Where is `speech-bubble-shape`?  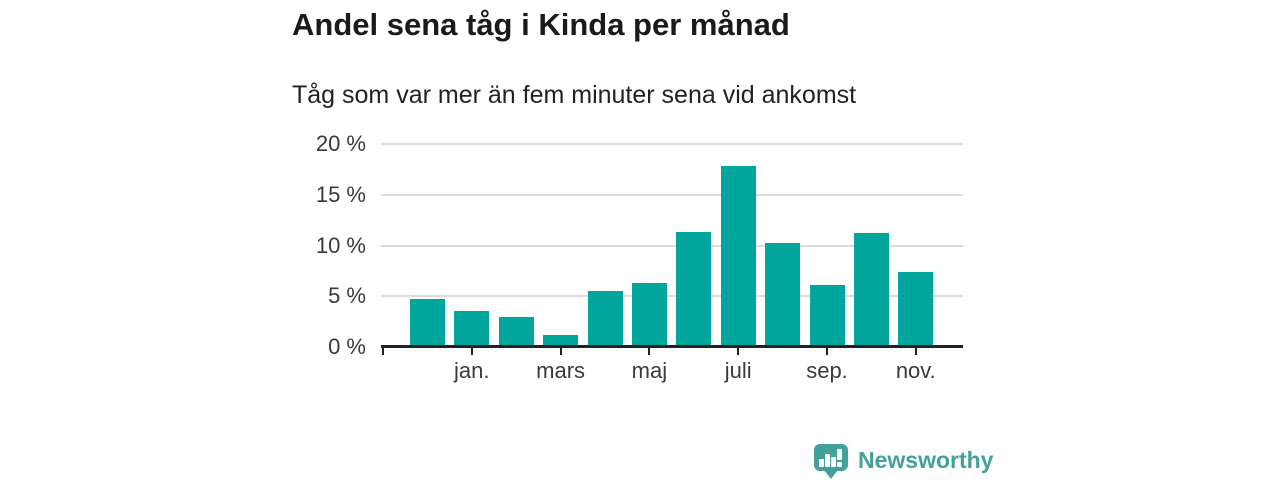 speech-bubble-shape is located at coordinates (831, 457).